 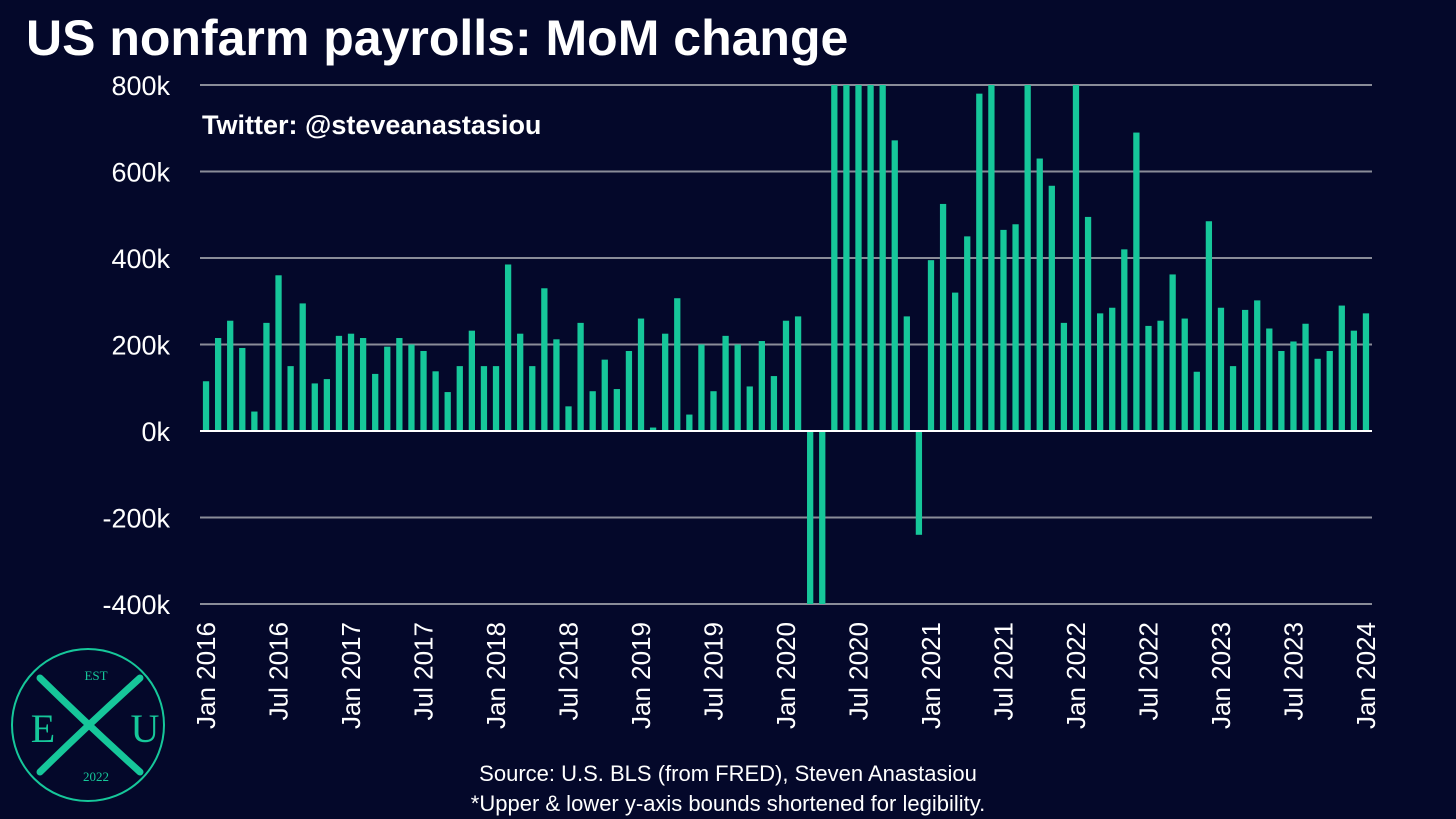 I want to click on y-tick-label: 400k, so click(x=140, y=259).